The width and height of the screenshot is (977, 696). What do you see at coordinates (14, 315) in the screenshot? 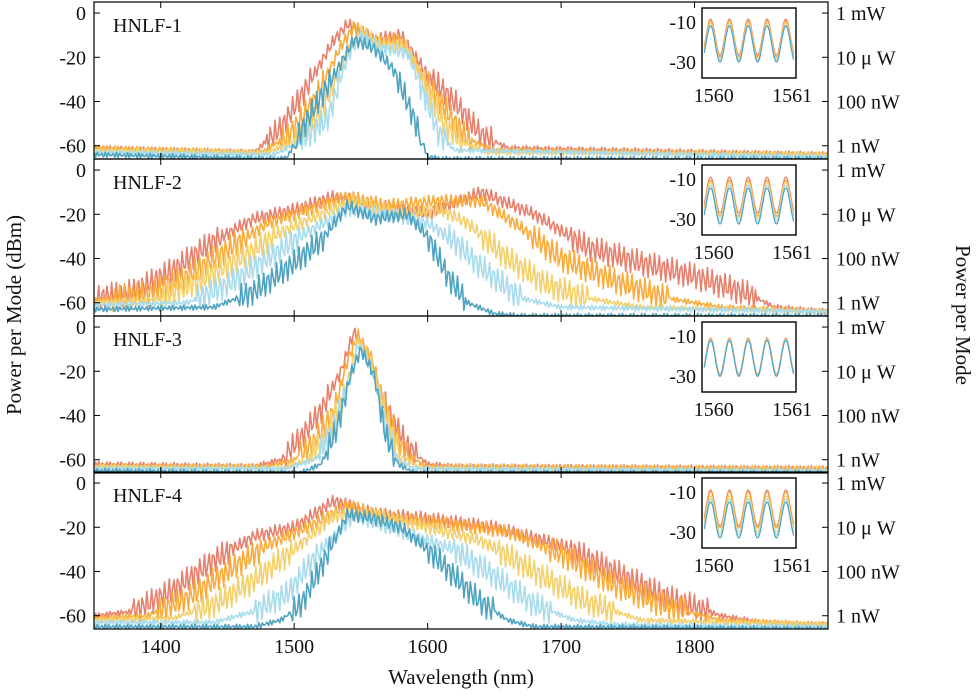
I see `y-axis-label-left: Power per Mode (dBm)` at bounding box center [14, 315].